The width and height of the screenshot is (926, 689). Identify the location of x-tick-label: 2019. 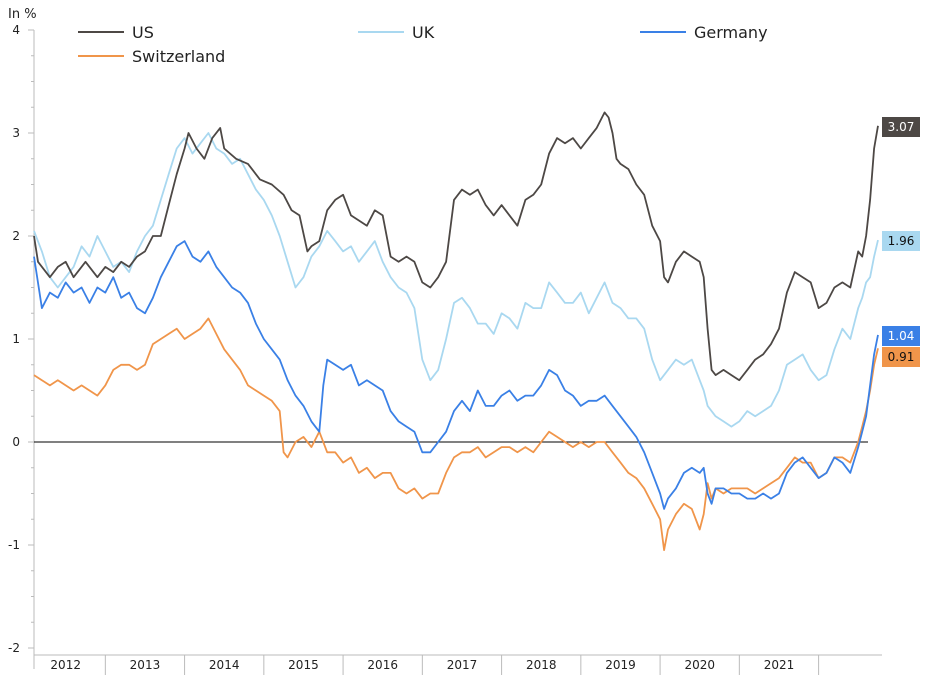
(620, 665).